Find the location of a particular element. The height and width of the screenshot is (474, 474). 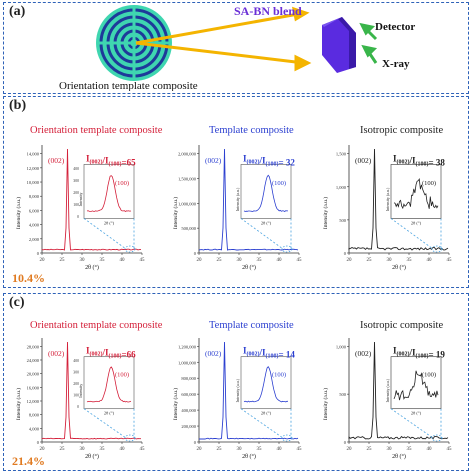

panel-c-label: (c) is located at coordinates (17, 302).